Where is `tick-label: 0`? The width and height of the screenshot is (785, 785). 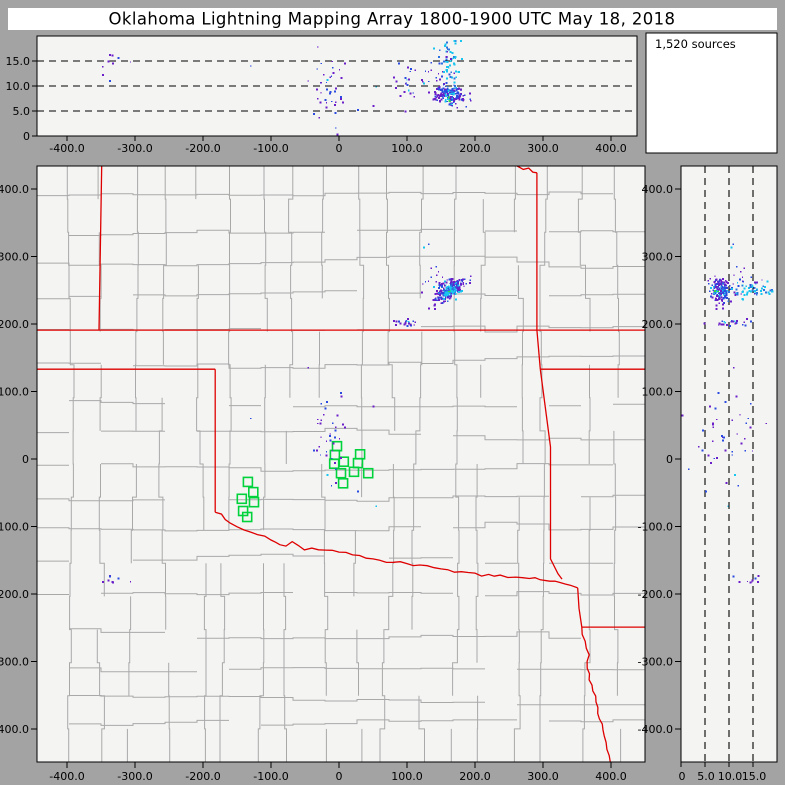
tick-label: 0 is located at coordinates (682, 776).